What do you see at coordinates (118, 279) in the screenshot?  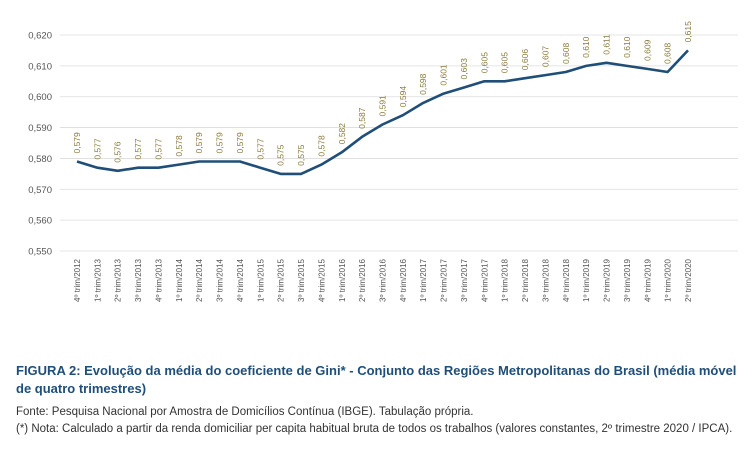 I see `x-tick-label: 2º trim/2013` at bounding box center [118, 279].